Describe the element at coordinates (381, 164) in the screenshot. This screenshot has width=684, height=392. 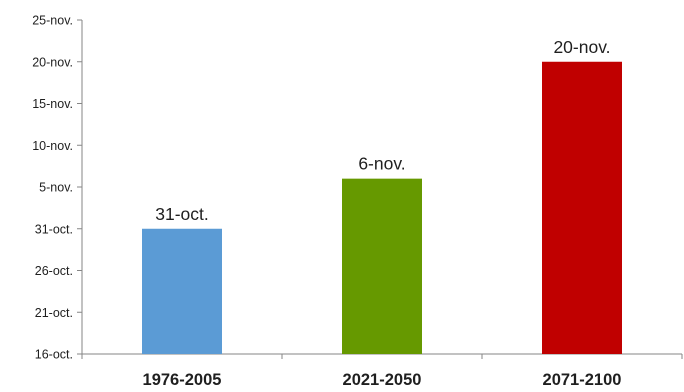
I see `bar-value-label: 6-nov.` at that location.